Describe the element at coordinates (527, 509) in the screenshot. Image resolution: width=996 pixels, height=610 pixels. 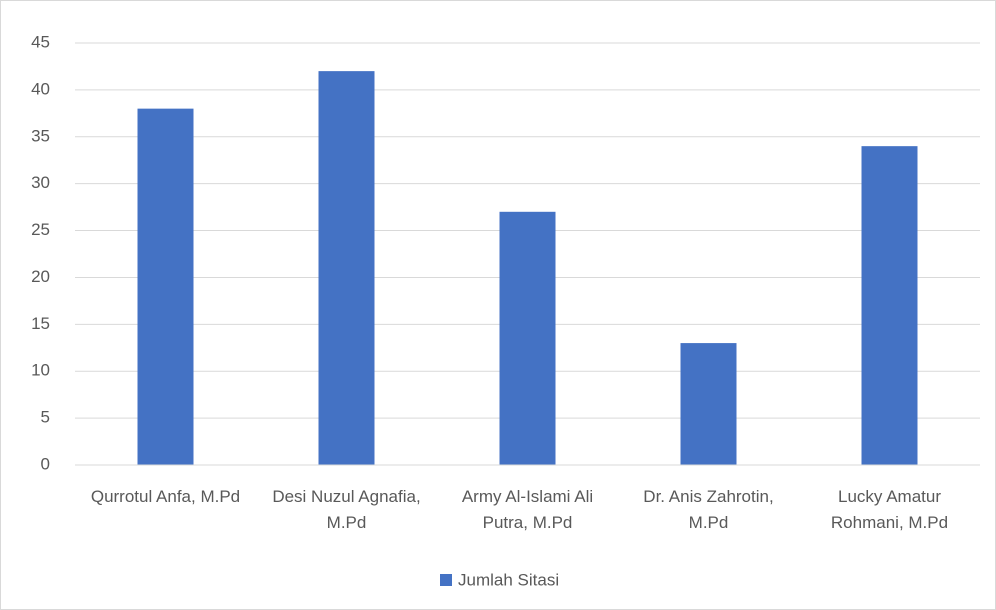
I see `x-tick-label: Army Al-Islami Ali Putra, M.Pd` at that location.